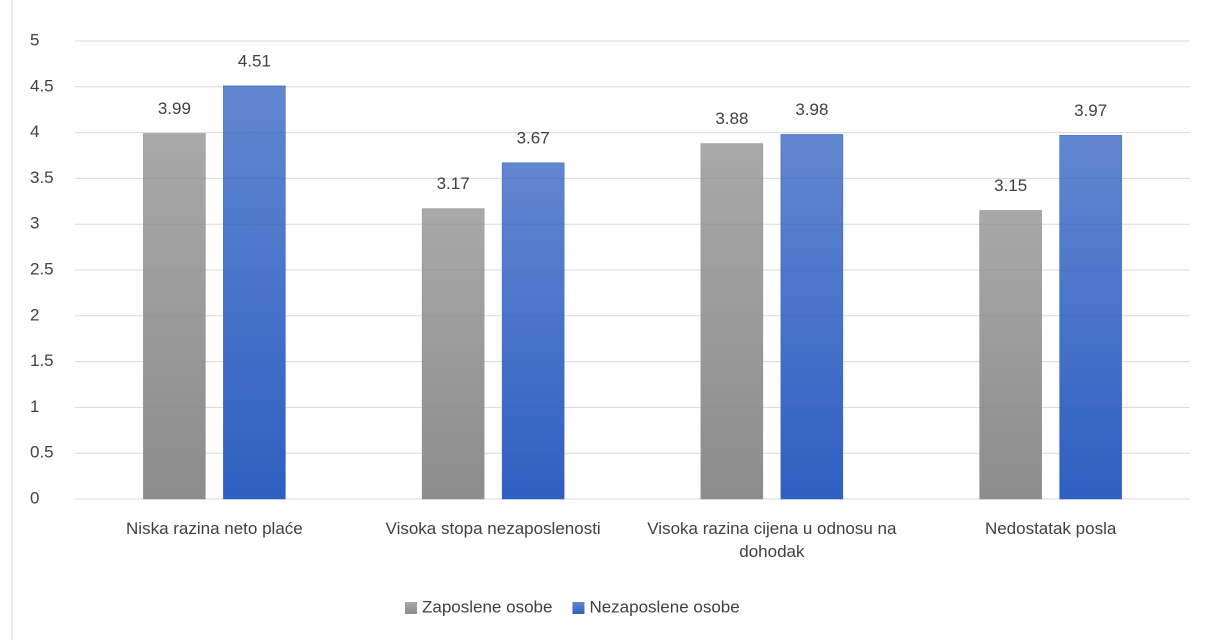 The image size is (1208, 640). I want to click on x-tick-label: Visoka stopa nezaposlenosti, so click(493, 528).